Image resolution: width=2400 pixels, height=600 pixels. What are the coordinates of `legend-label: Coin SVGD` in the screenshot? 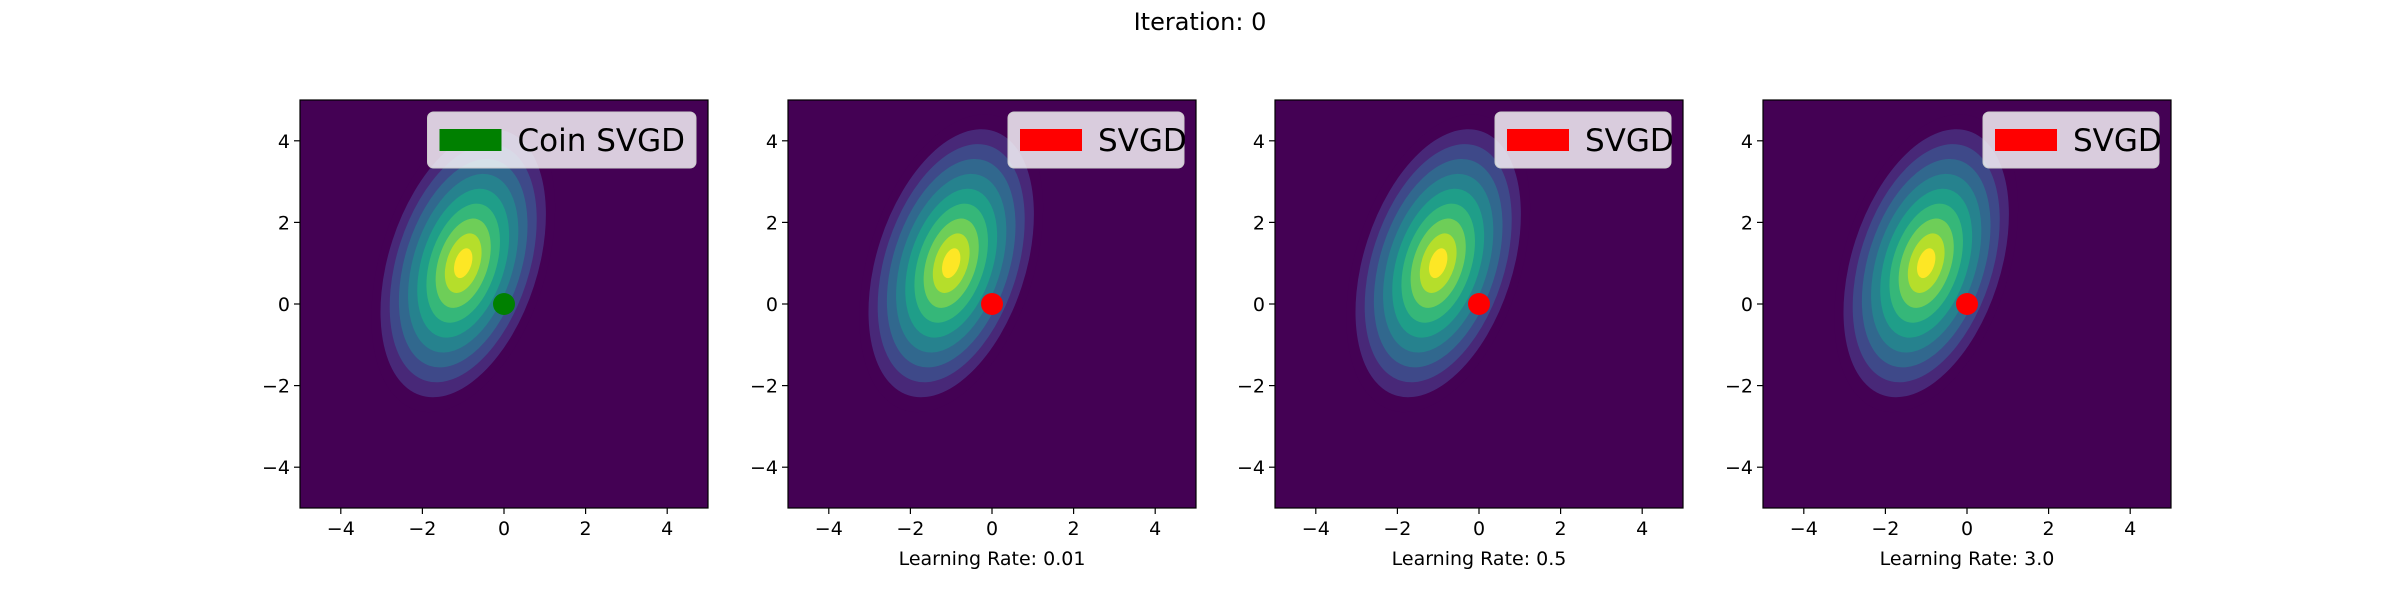 It's located at (602, 141).